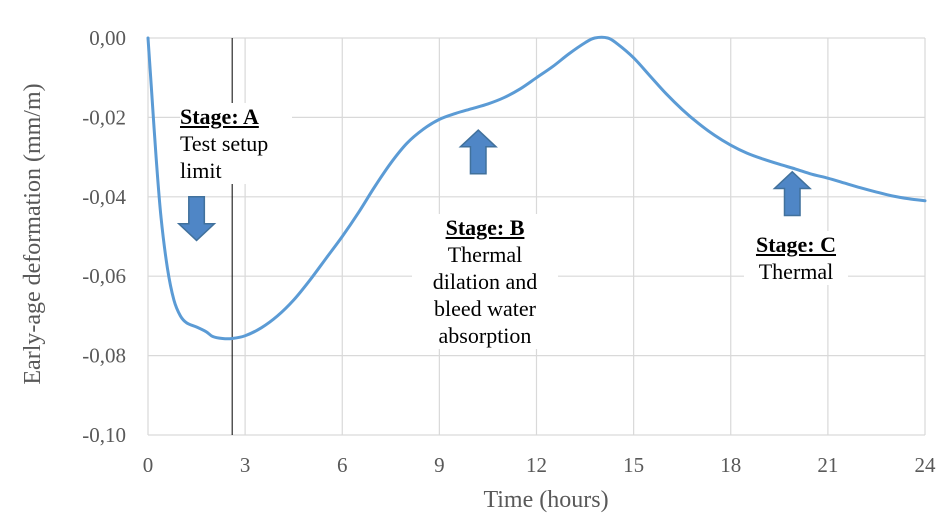 This screenshot has height=517, width=941. Describe the element at coordinates (439, 465) in the screenshot. I see `x-tick-label: 9` at that location.